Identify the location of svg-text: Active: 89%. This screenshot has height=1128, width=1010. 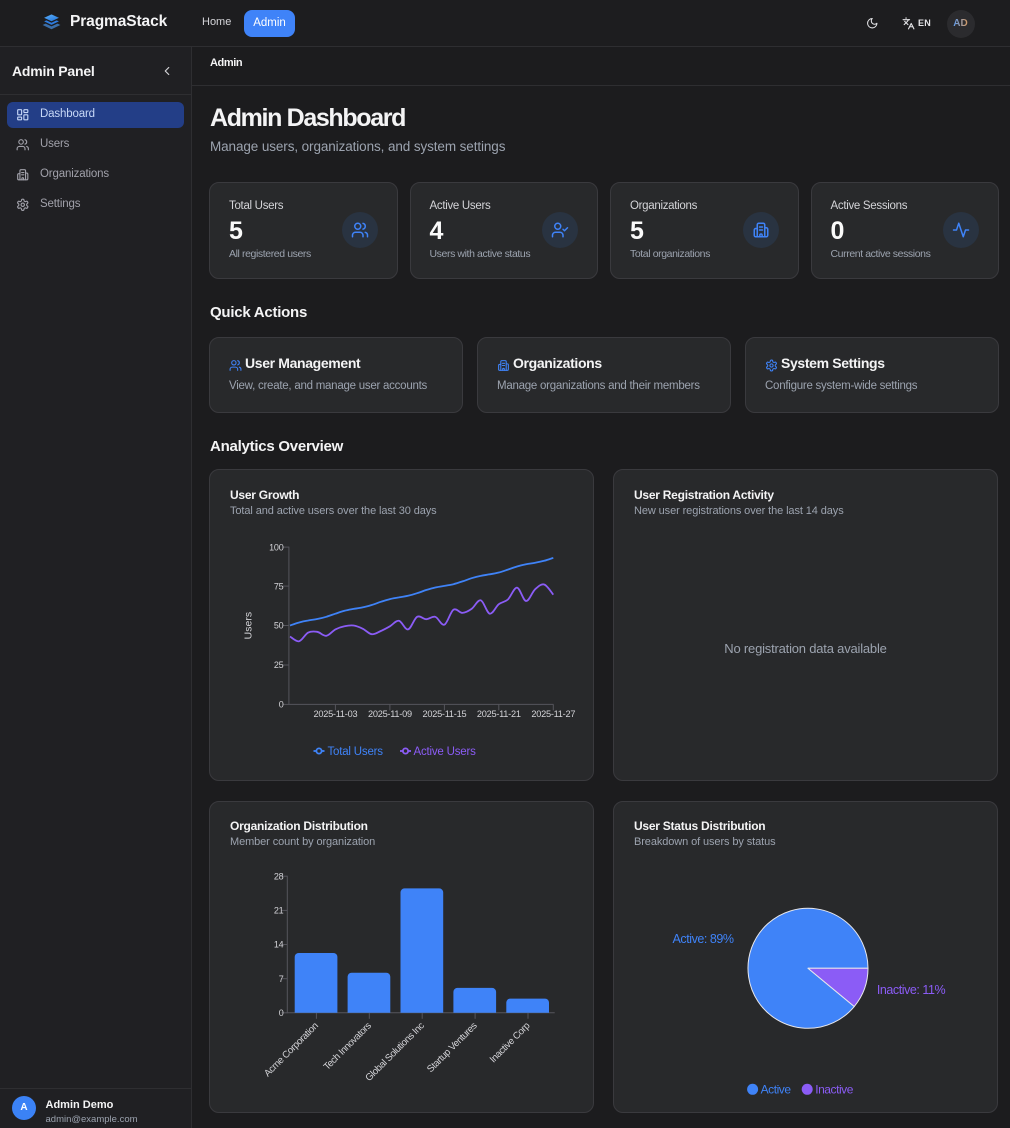
(703, 939).